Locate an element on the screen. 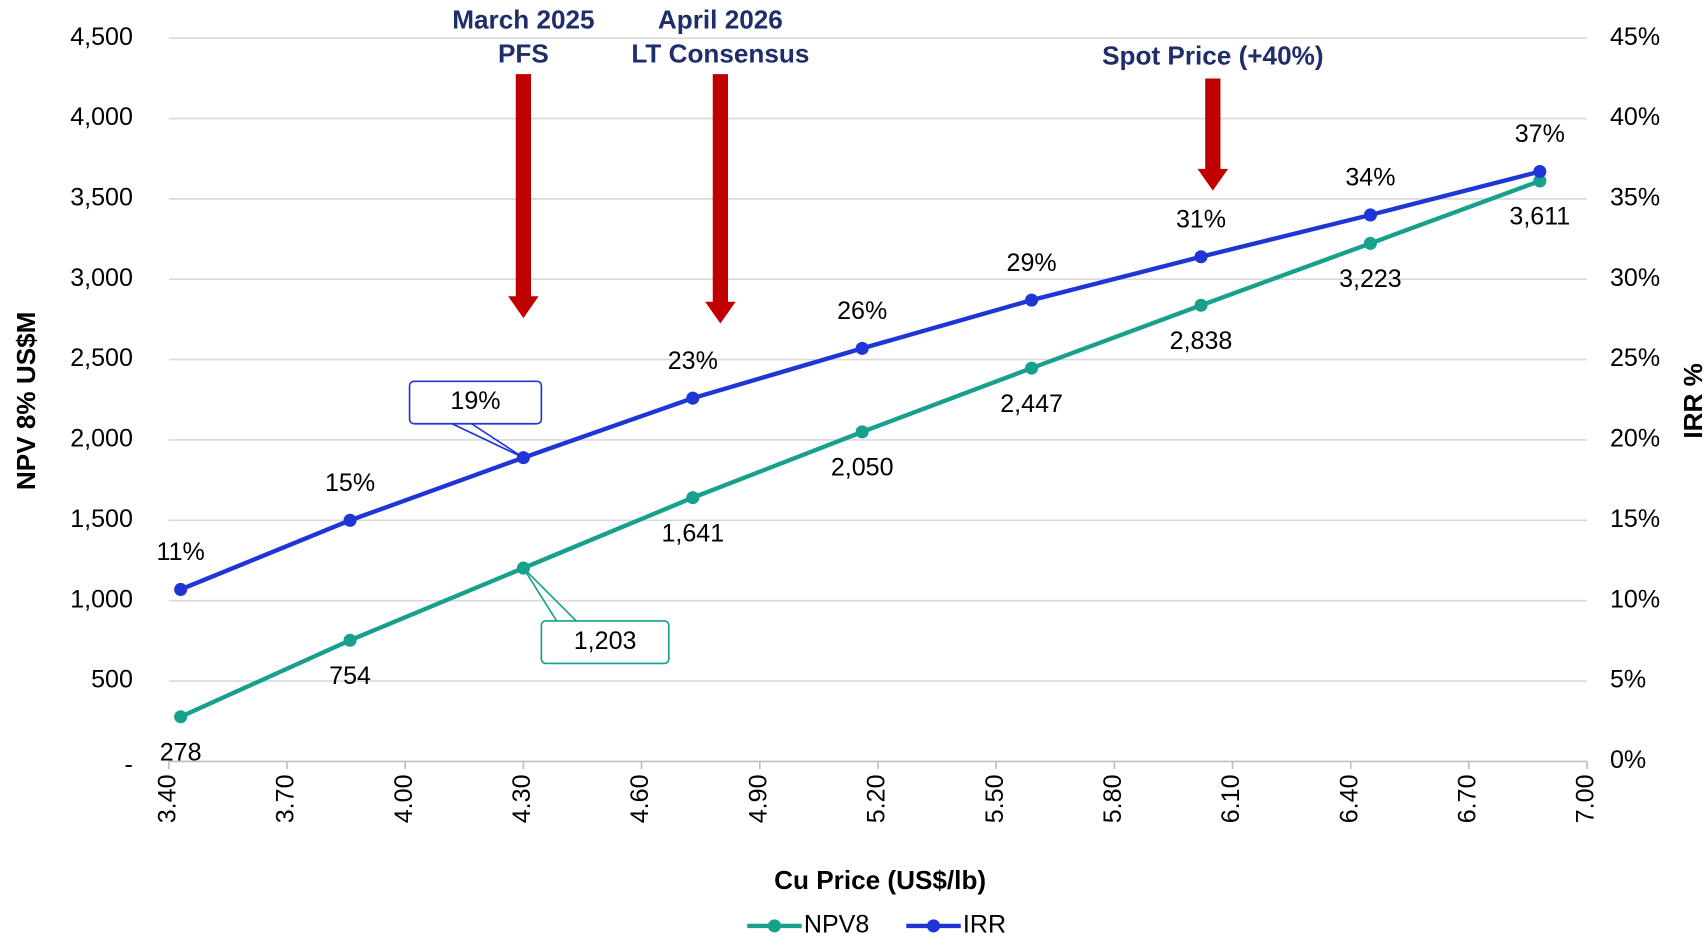 This screenshot has width=1708, height=939. annotation-text: PFS is located at coordinates (523, 53).